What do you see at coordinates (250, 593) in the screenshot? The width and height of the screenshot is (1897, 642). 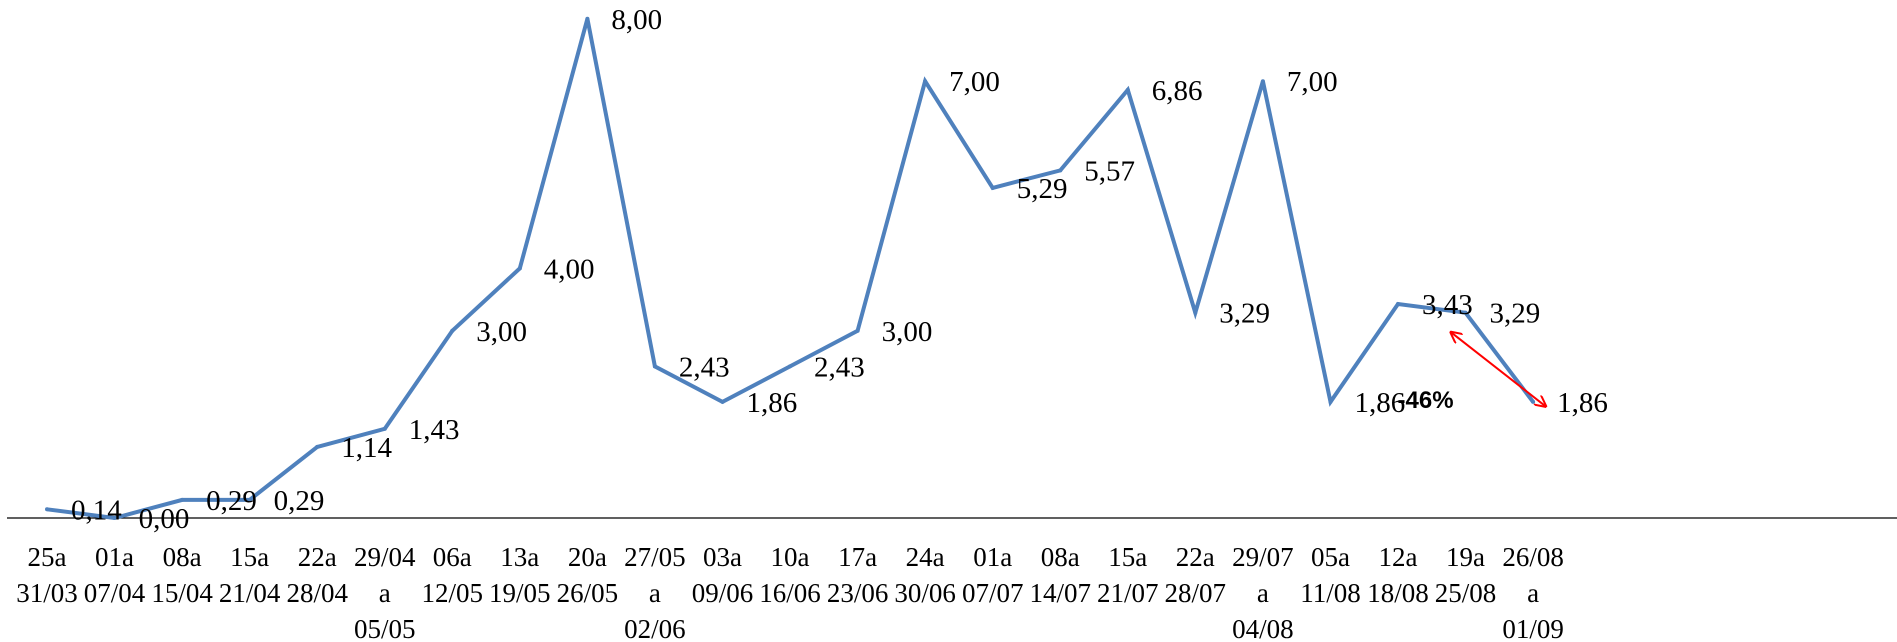 I see `x-tick-label-line: 21/04` at bounding box center [250, 593].